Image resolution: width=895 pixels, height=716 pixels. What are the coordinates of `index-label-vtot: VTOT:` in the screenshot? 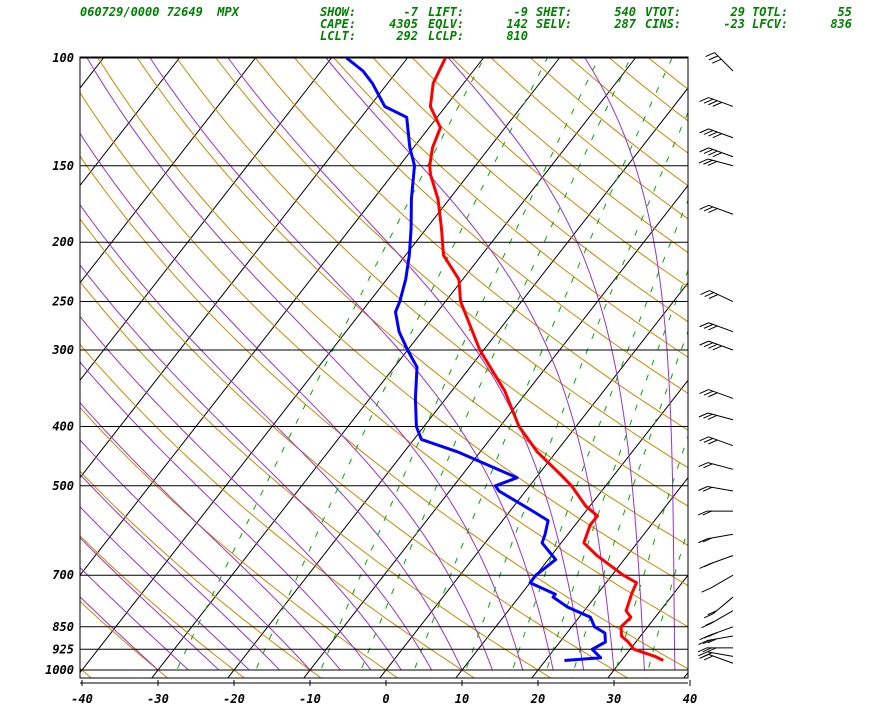 It's located at (663, 12).